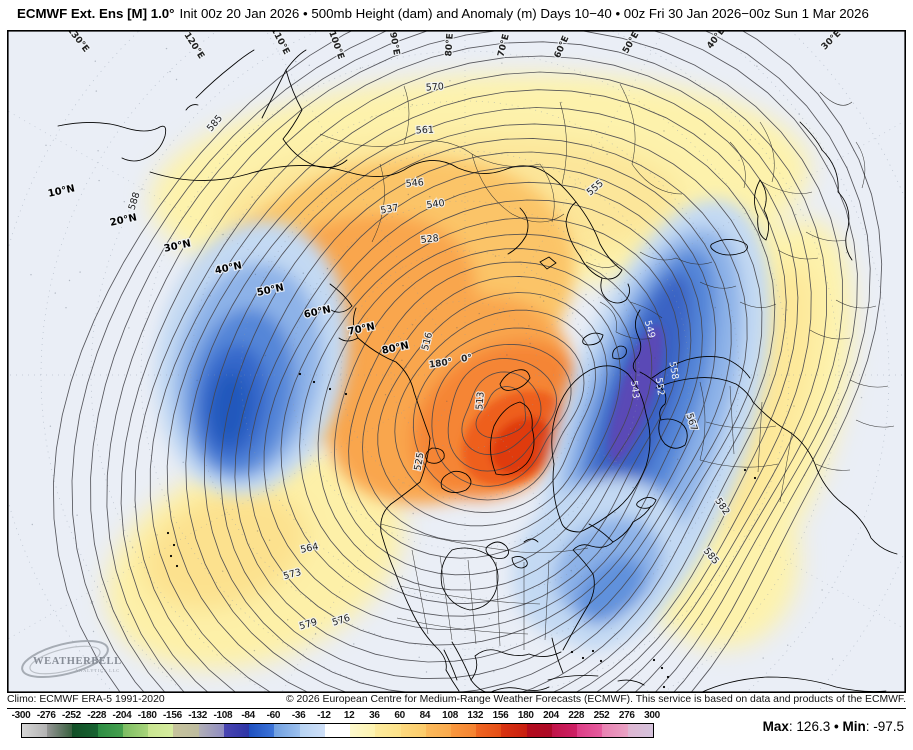  What do you see at coordinates (425, 715) in the screenshot?
I see `colorbar-tick: 84` at bounding box center [425, 715].